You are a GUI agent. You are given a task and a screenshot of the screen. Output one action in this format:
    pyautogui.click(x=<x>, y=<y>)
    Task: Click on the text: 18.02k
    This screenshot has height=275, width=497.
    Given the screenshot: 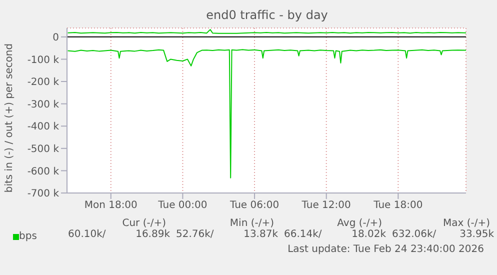 What is the action you would take?
    pyautogui.click(x=369, y=234)
    